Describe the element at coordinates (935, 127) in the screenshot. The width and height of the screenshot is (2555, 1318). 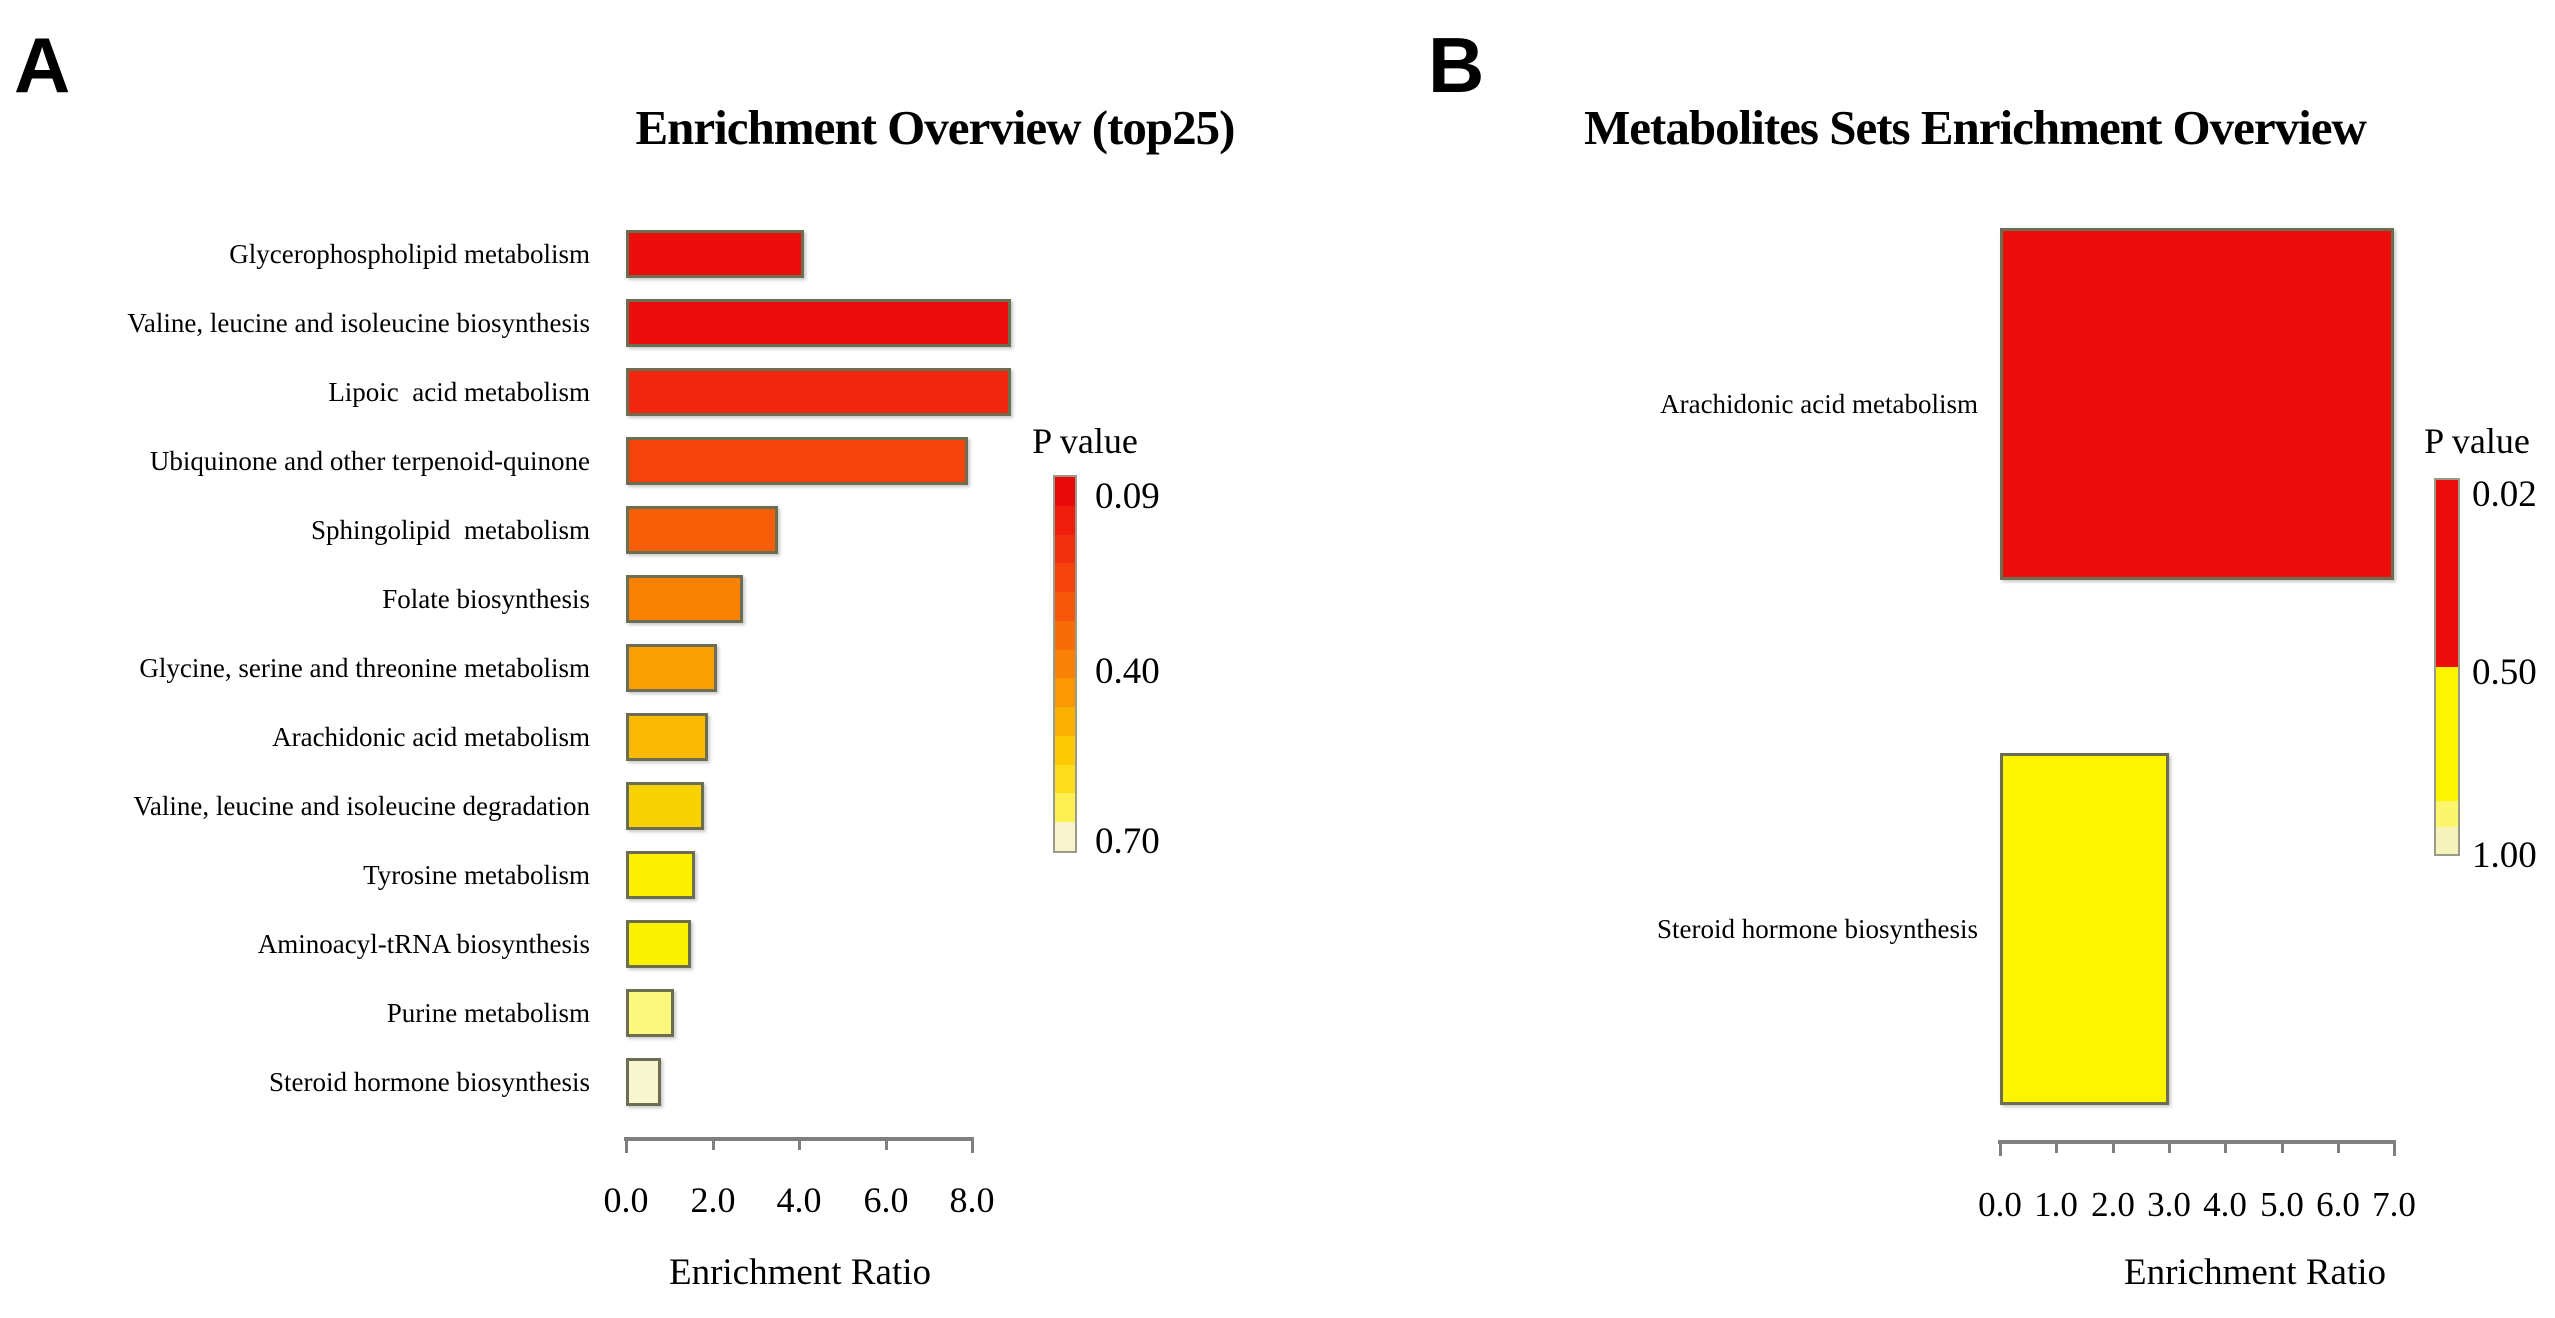
I see `panel-a-title: Enrichment Overview (top25)` at that location.